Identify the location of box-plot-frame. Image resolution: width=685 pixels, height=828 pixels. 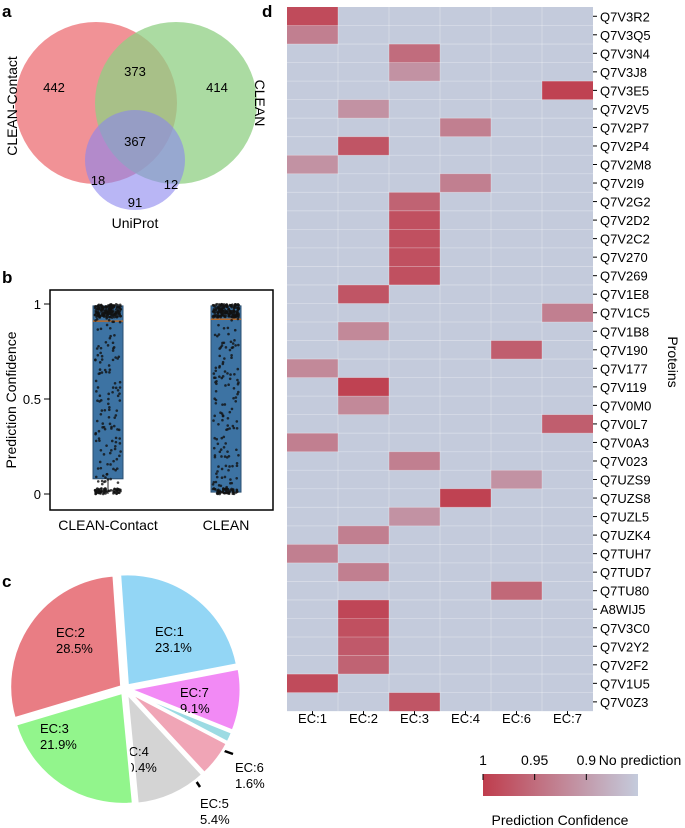
(161, 400).